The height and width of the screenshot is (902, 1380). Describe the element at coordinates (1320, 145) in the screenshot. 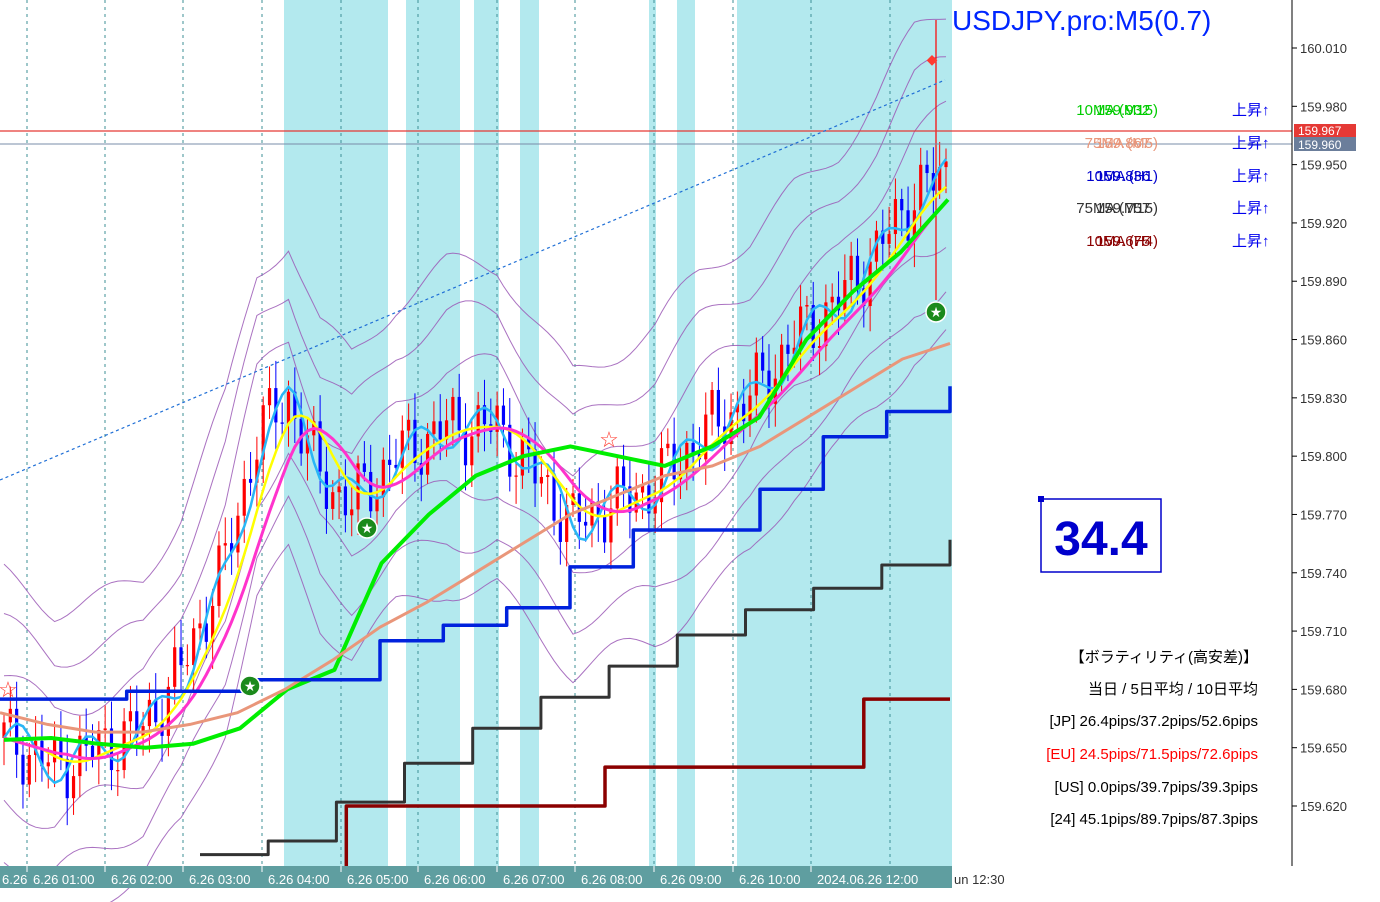

I see `ask-price-label: 159.960` at that location.